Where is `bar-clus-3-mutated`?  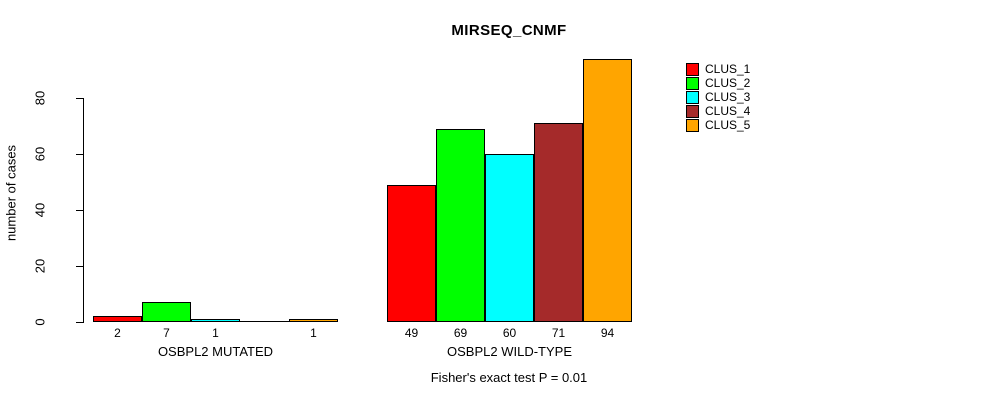
bar-clus-3-mutated is located at coordinates (215, 320).